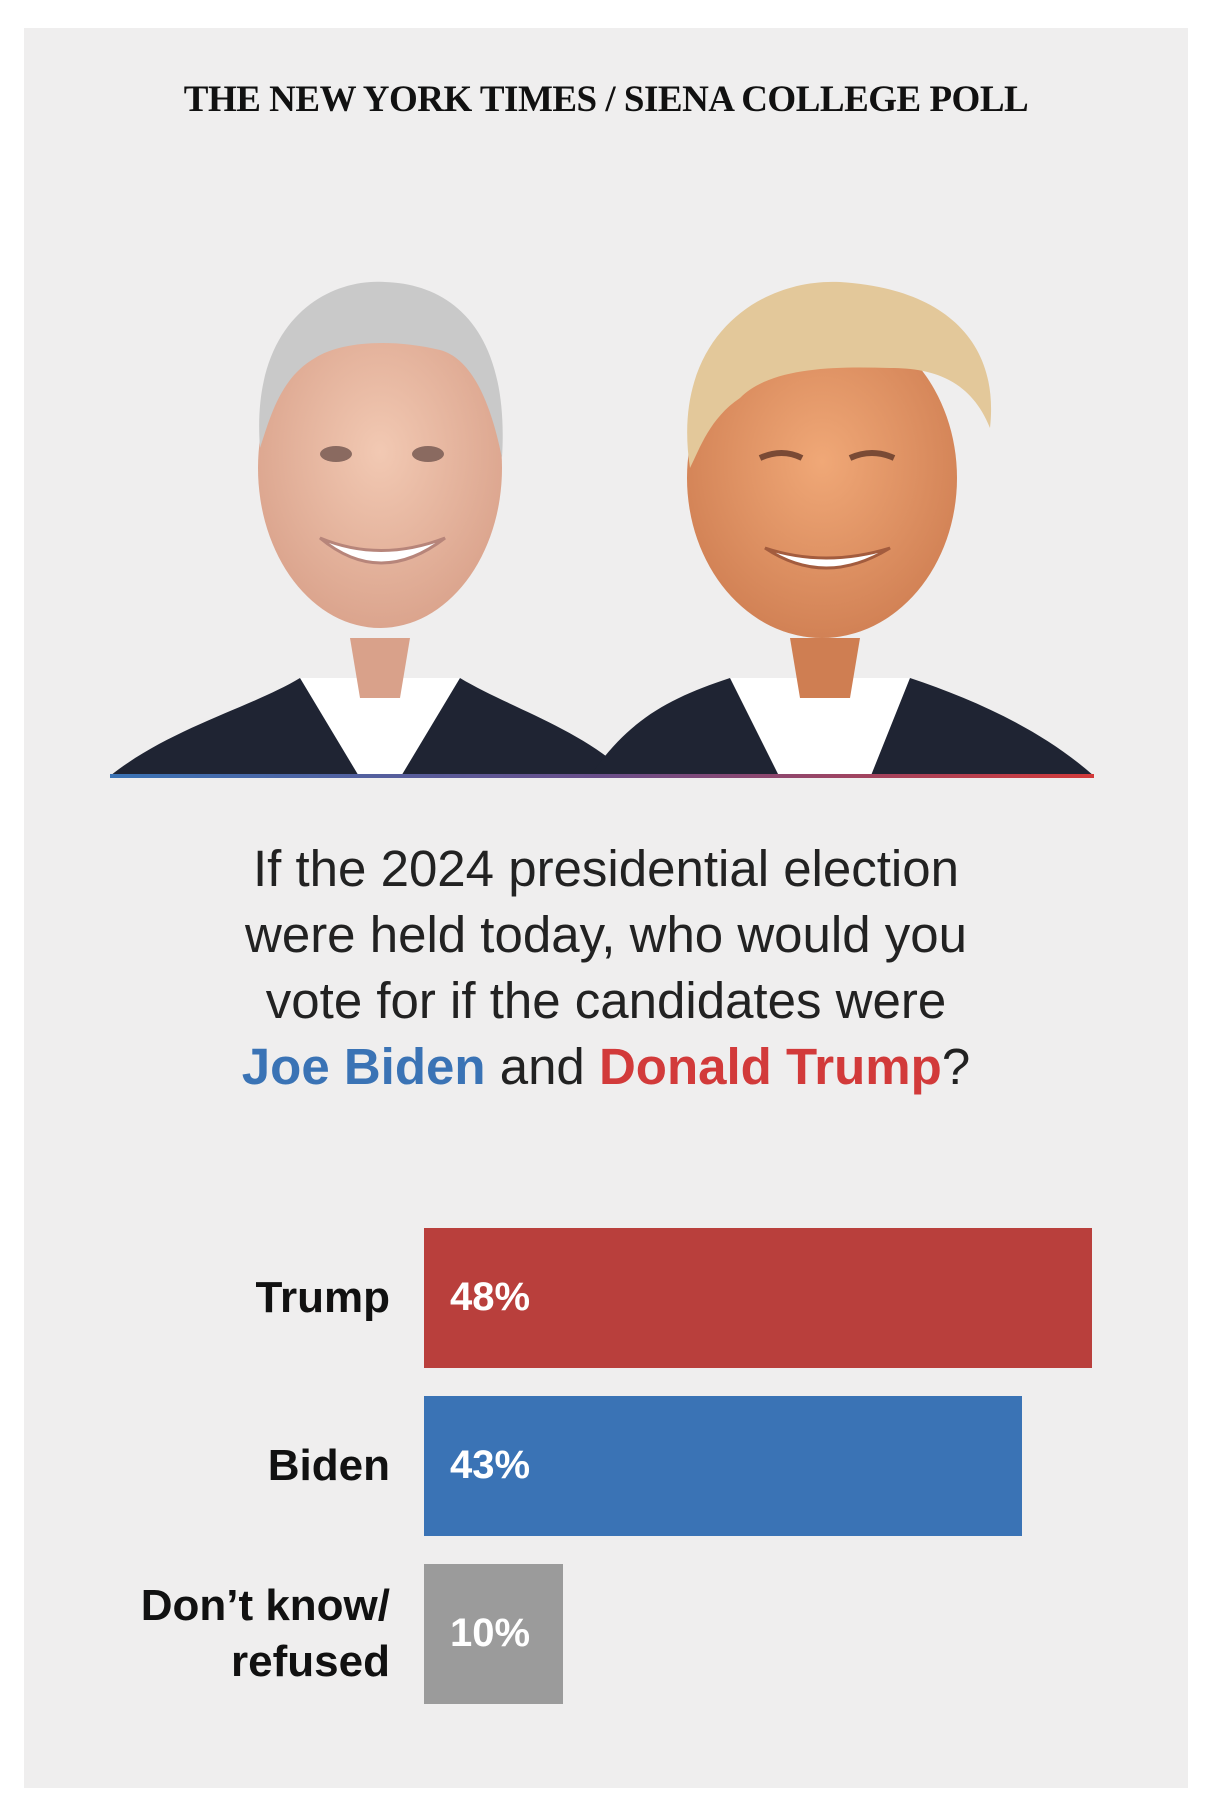 The height and width of the screenshot is (1805, 1207). I want to click on bar-value-label-2: 10%, so click(490, 1633).